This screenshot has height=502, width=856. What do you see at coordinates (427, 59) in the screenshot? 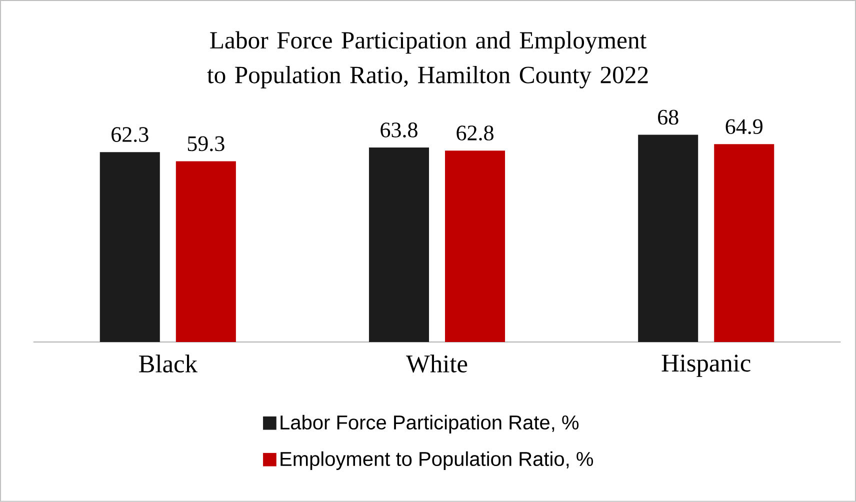
I see `chart-title: Labor Force Participation and Employment to Population Ratio, Hamilton County 2022` at bounding box center [427, 59].